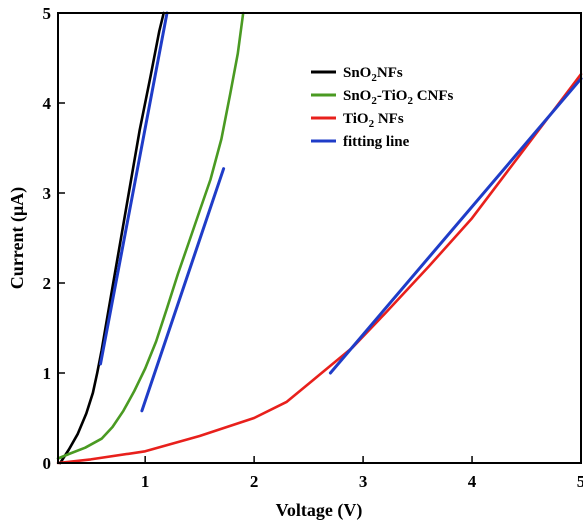 Image resolution: width=583 pixels, height=524 pixels. Describe the element at coordinates (47, 463) in the screenshot. I see `y-tick-label-0: 0` at that location.